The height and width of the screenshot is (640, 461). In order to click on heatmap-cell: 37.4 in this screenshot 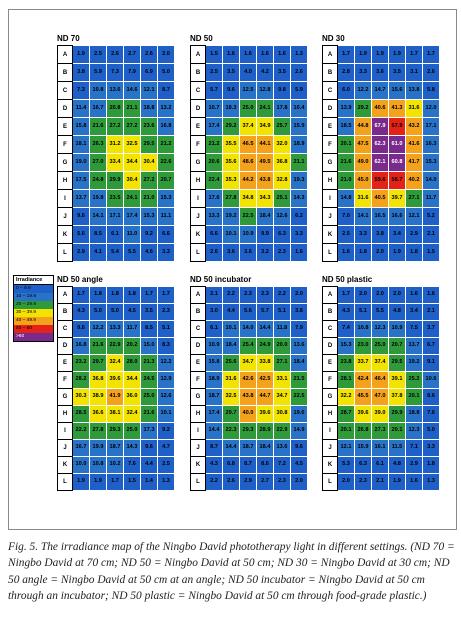, I will do `click(248, 126)`.